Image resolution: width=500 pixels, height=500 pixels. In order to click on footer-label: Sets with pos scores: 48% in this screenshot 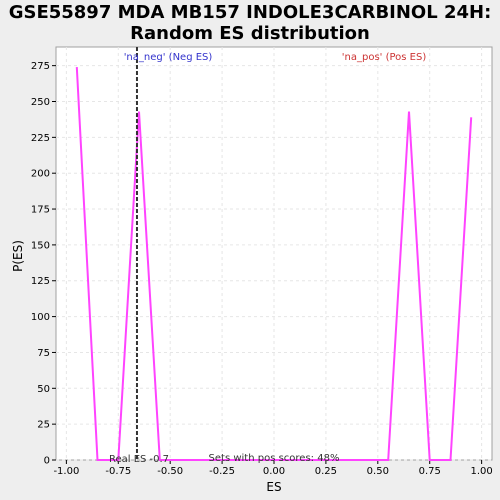, I will do `click(274, 458)`.